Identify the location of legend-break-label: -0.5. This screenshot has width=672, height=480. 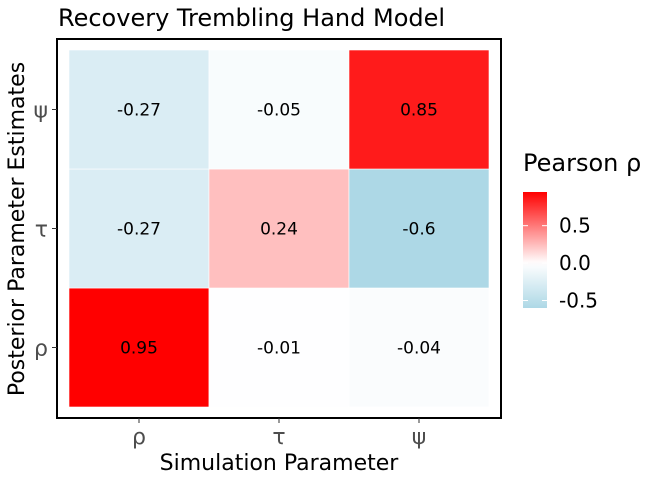
(578, 301).